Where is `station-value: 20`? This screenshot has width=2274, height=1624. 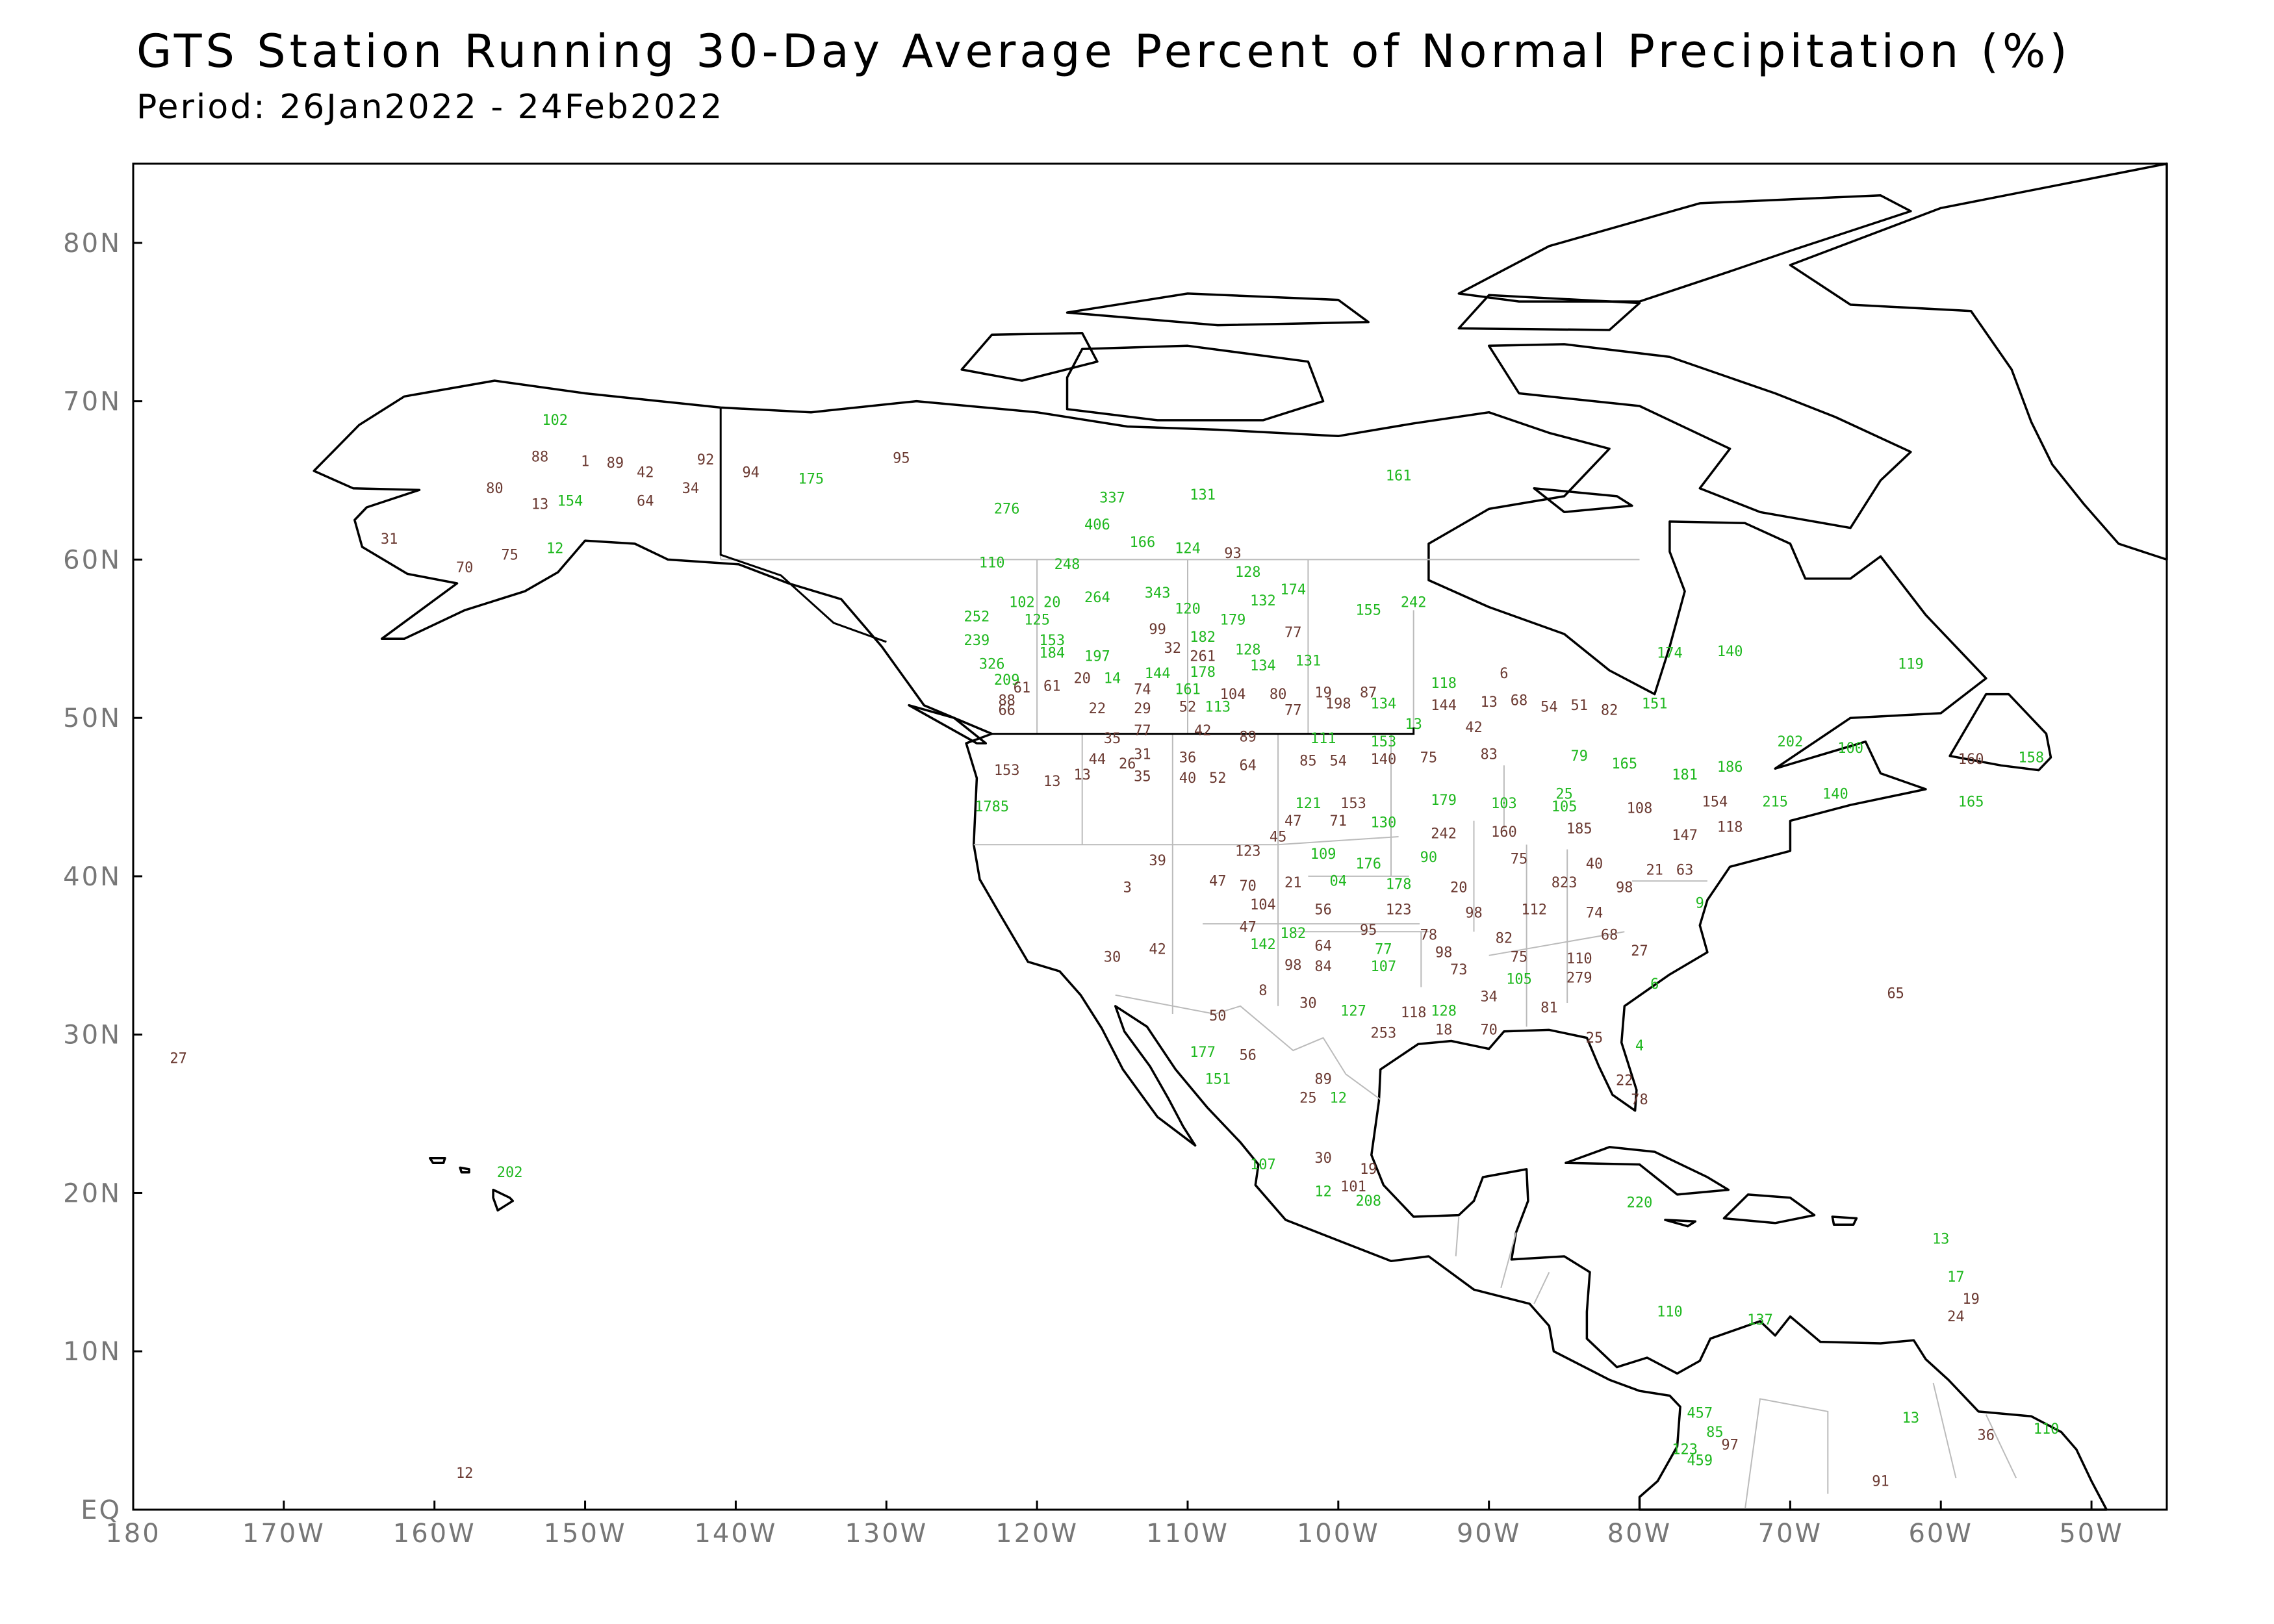 station-value: 20 is located at coordinates (1082, 679).